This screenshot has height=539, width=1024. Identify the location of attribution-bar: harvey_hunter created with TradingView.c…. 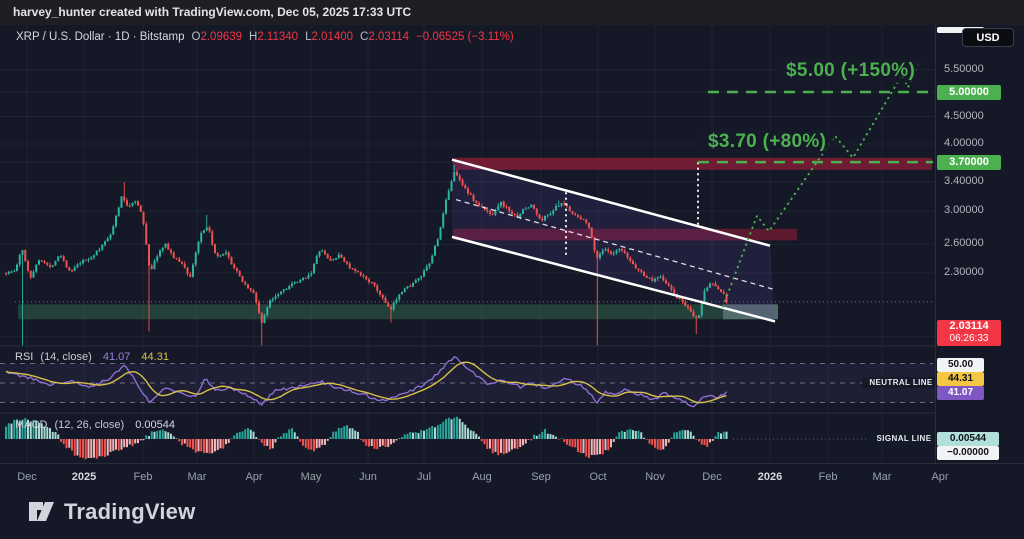
(512, 12).